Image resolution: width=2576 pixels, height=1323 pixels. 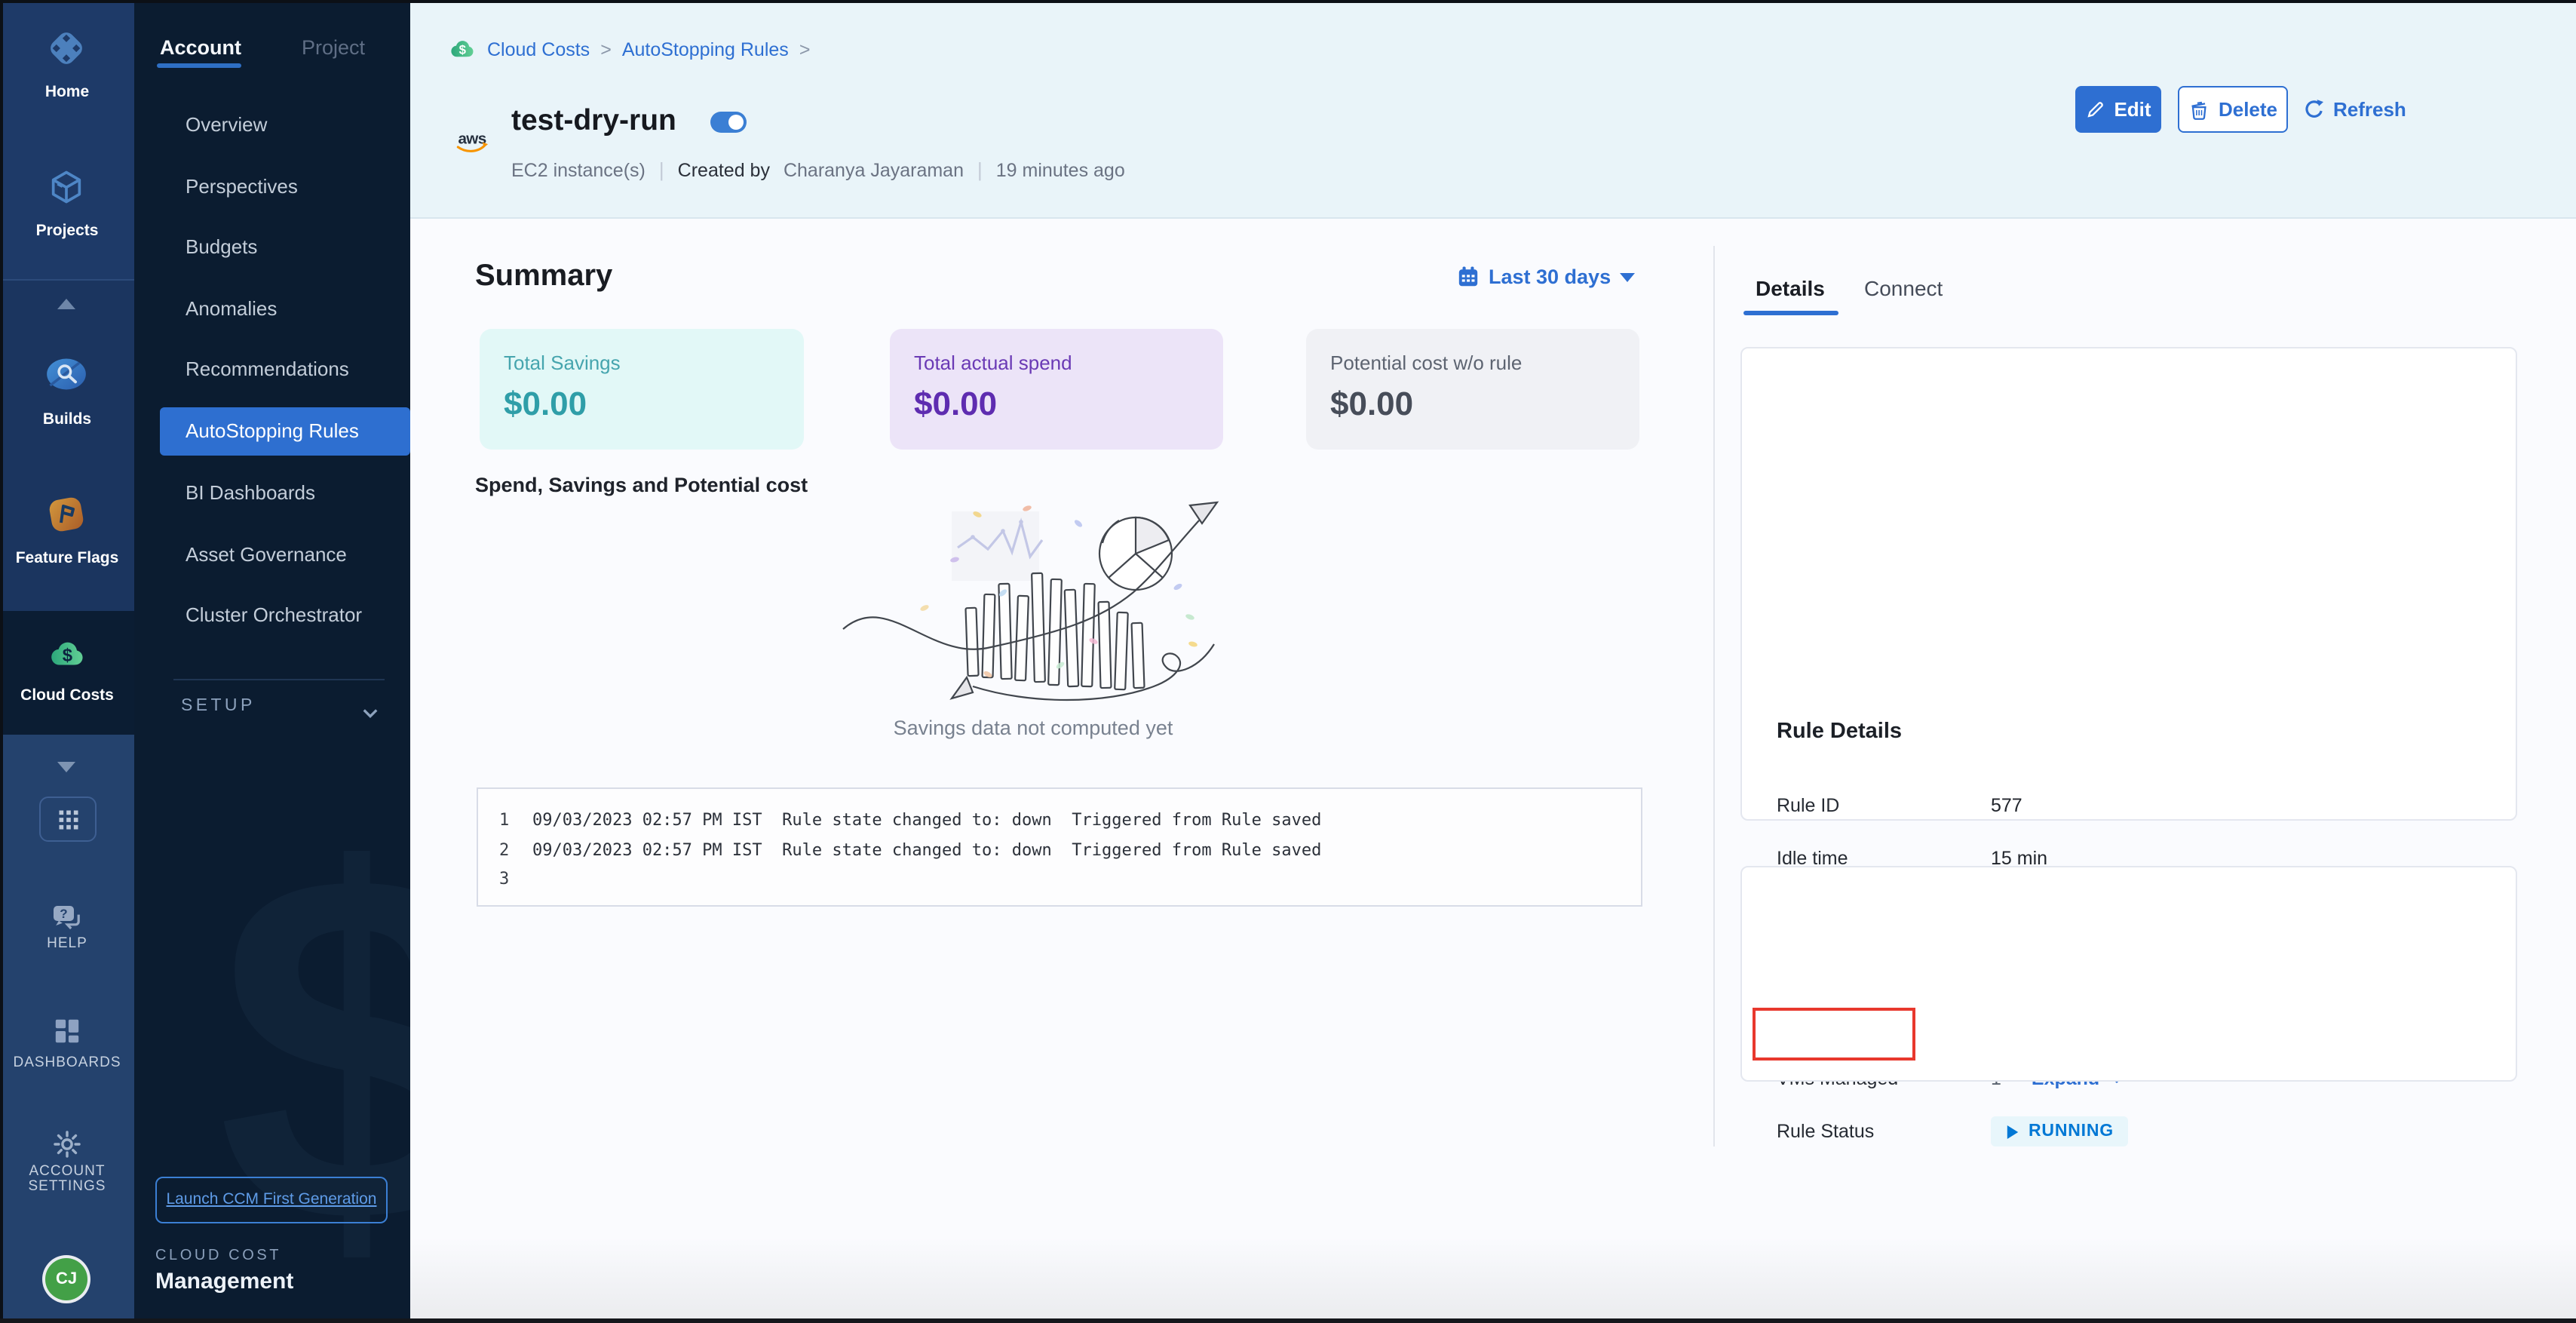 What do you see at coordinates (1033, 610) in the screenshot?
I see `empty-chart-illustration` at bounding box center [1033, 610].